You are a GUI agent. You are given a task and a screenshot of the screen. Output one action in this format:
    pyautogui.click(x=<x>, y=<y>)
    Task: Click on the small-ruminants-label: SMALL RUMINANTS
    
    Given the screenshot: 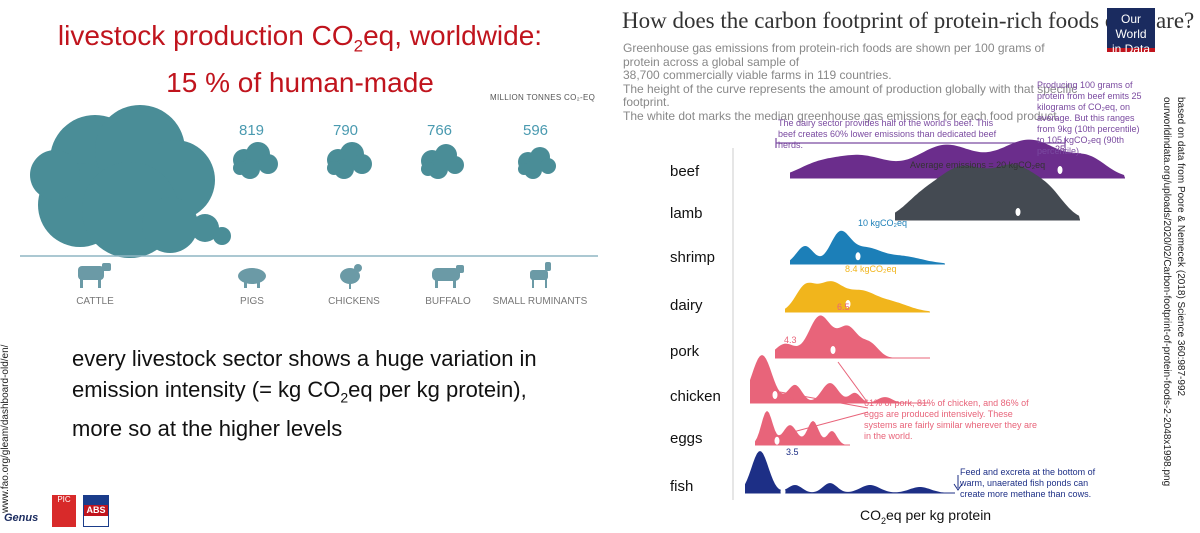 What is the action you would take?
    pyautogui.click(x=540, y=301)
    